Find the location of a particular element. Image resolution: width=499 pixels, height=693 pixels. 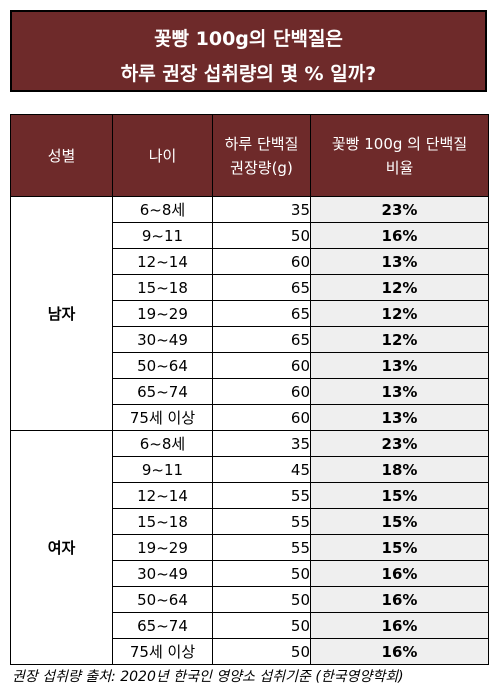

table-row: 50~64 60 13% is located at coordinates (250, 365).